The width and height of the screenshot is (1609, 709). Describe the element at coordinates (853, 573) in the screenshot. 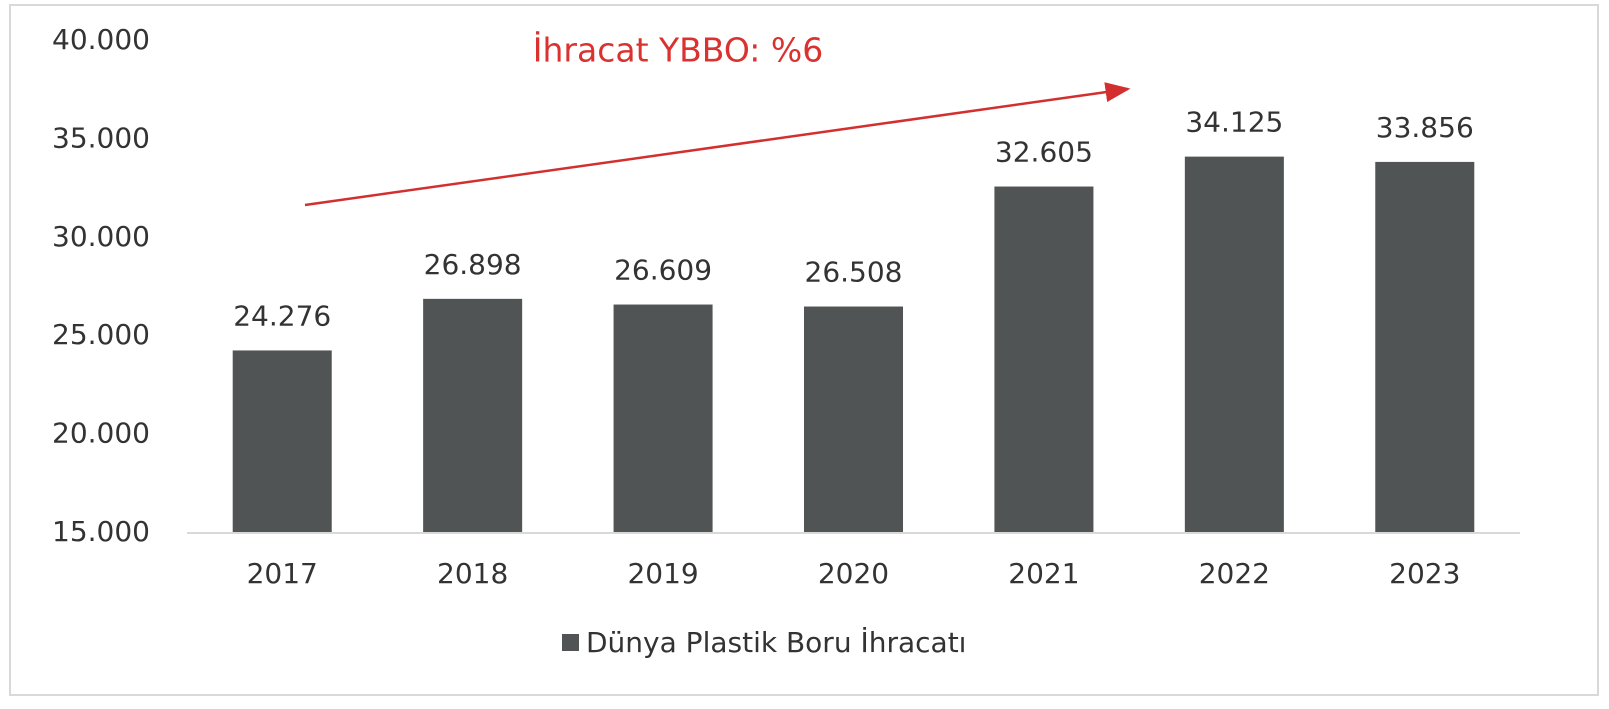

I see `x-tick-label: 2020` at that location.